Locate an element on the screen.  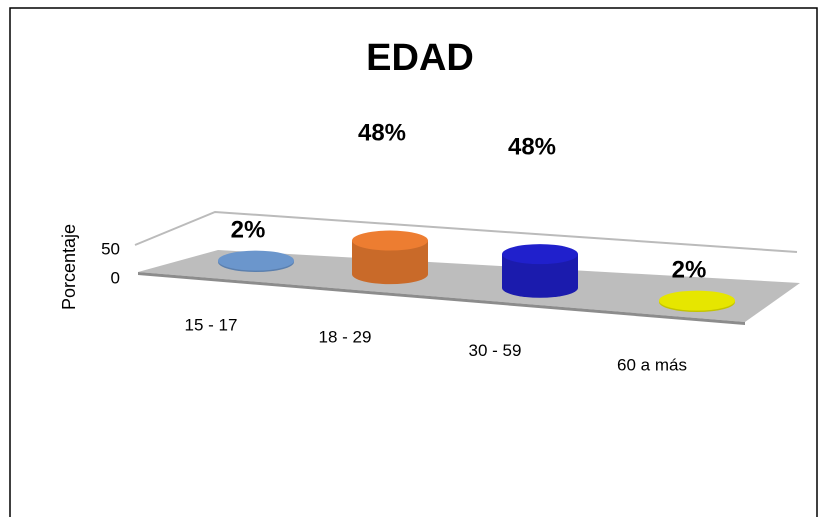
y-axis-label: Porcentaje is located at coordinates (69, 267).